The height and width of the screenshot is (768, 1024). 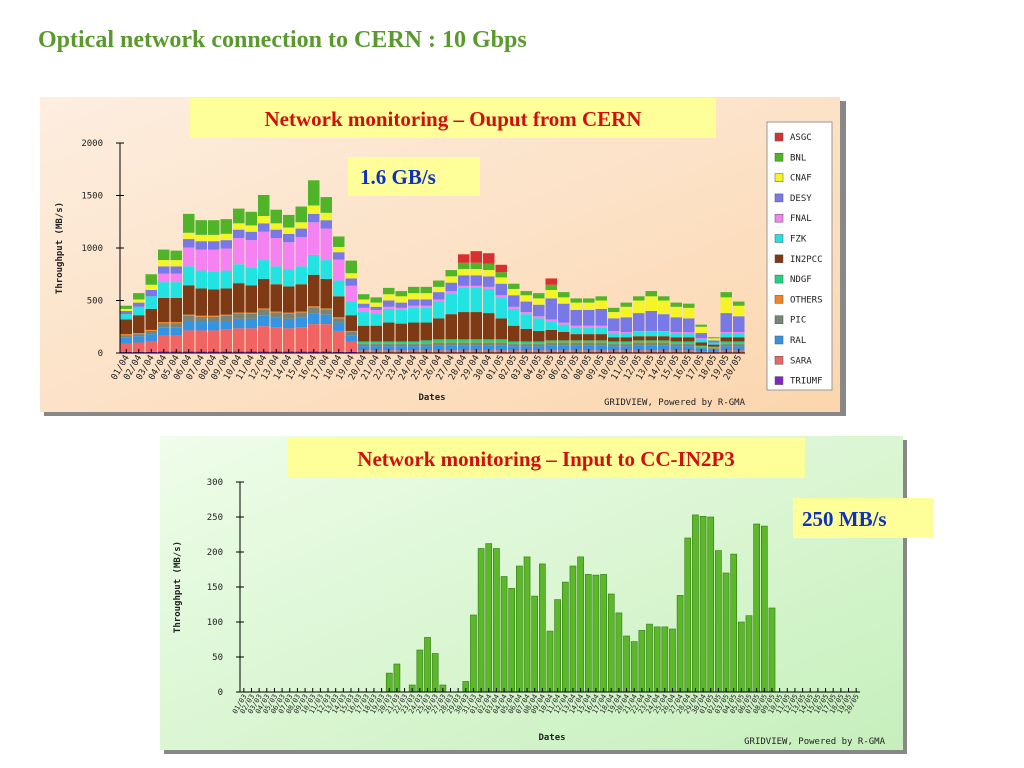 I want to click on chart-title: Network monitoring – Ouput from CERN, so click(x=452, y=119).